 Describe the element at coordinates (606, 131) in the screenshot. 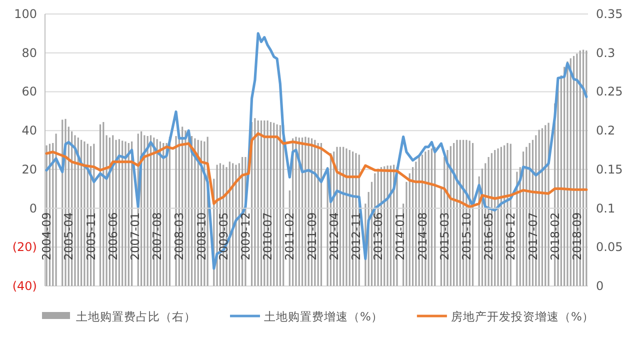

I see `y2-tick-label: 0.2` at that location.